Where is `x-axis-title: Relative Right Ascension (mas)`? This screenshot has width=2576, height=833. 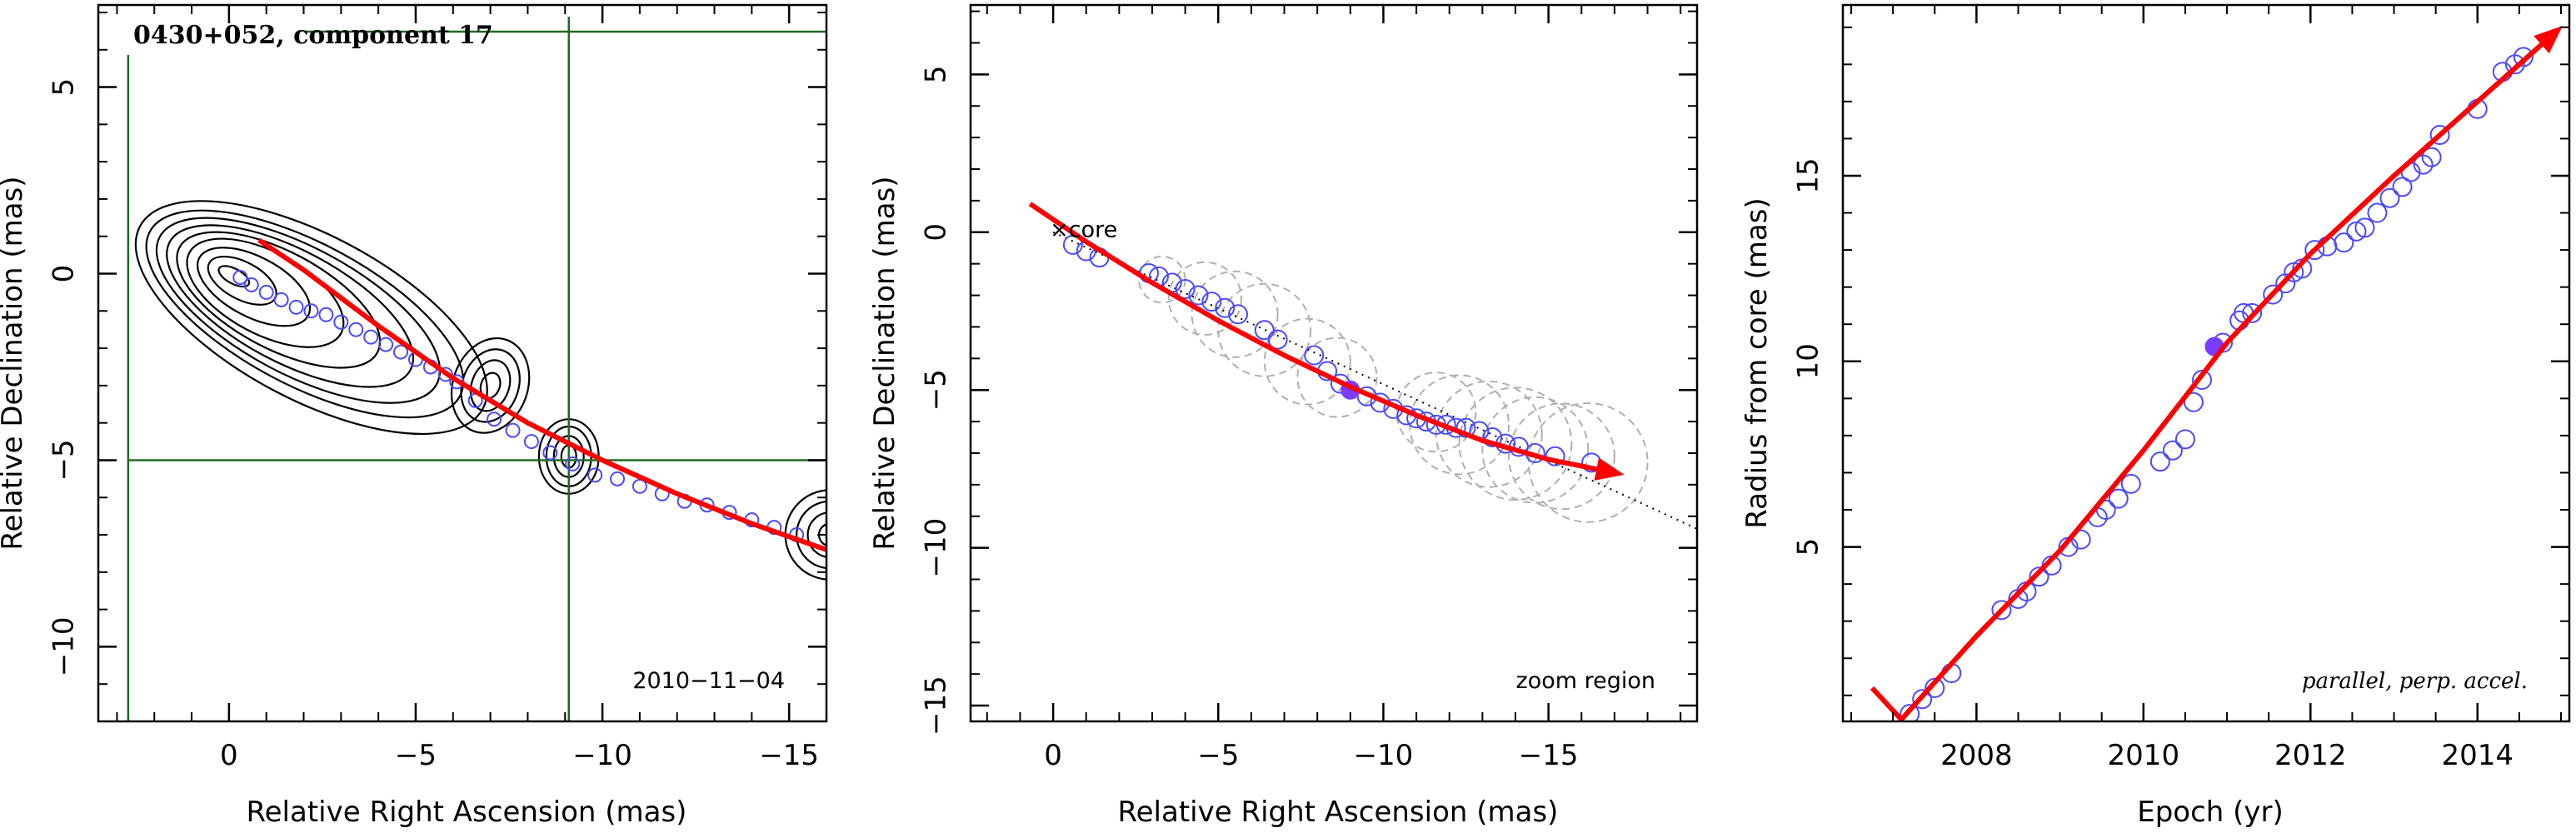 x-axis-title: Relative Right Ascension (mas) is located at coordinates (1338, 812).